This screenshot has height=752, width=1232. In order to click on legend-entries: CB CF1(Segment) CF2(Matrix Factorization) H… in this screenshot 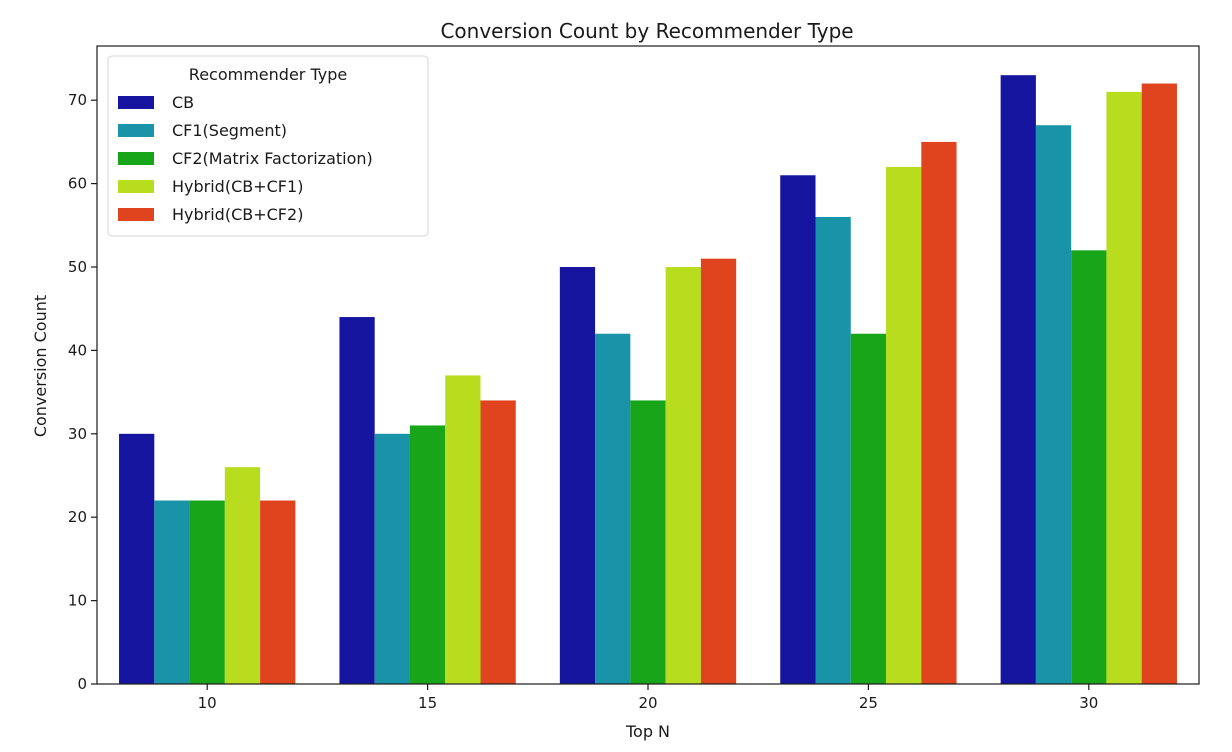, I will do `click(245, 158)`.